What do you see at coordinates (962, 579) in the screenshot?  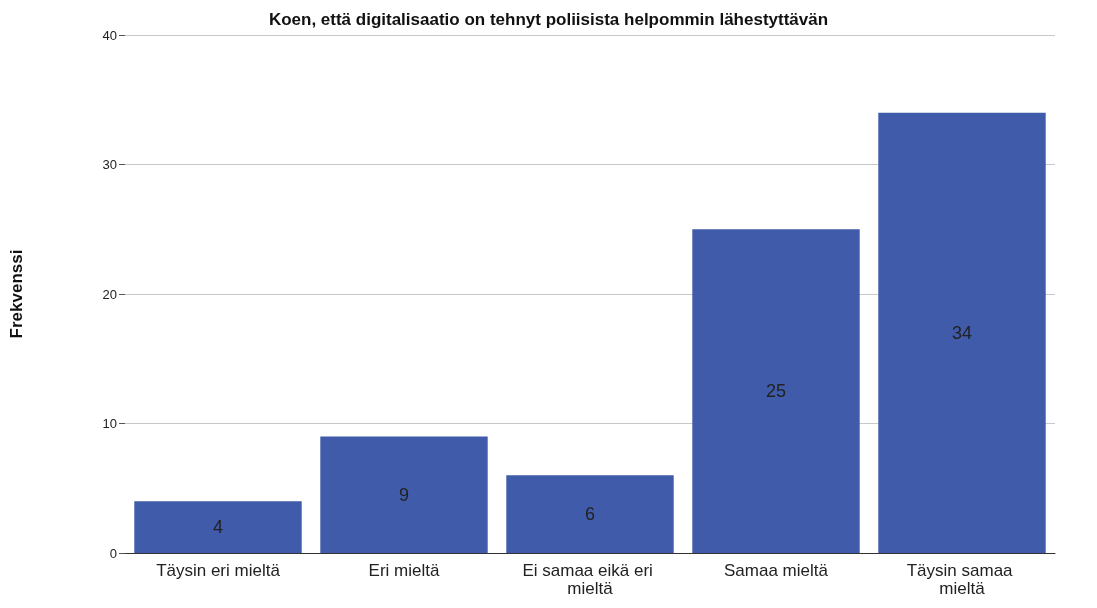 I see `x-tick-label: Täysin samaa mieltä` at bounding box center [962, 579].